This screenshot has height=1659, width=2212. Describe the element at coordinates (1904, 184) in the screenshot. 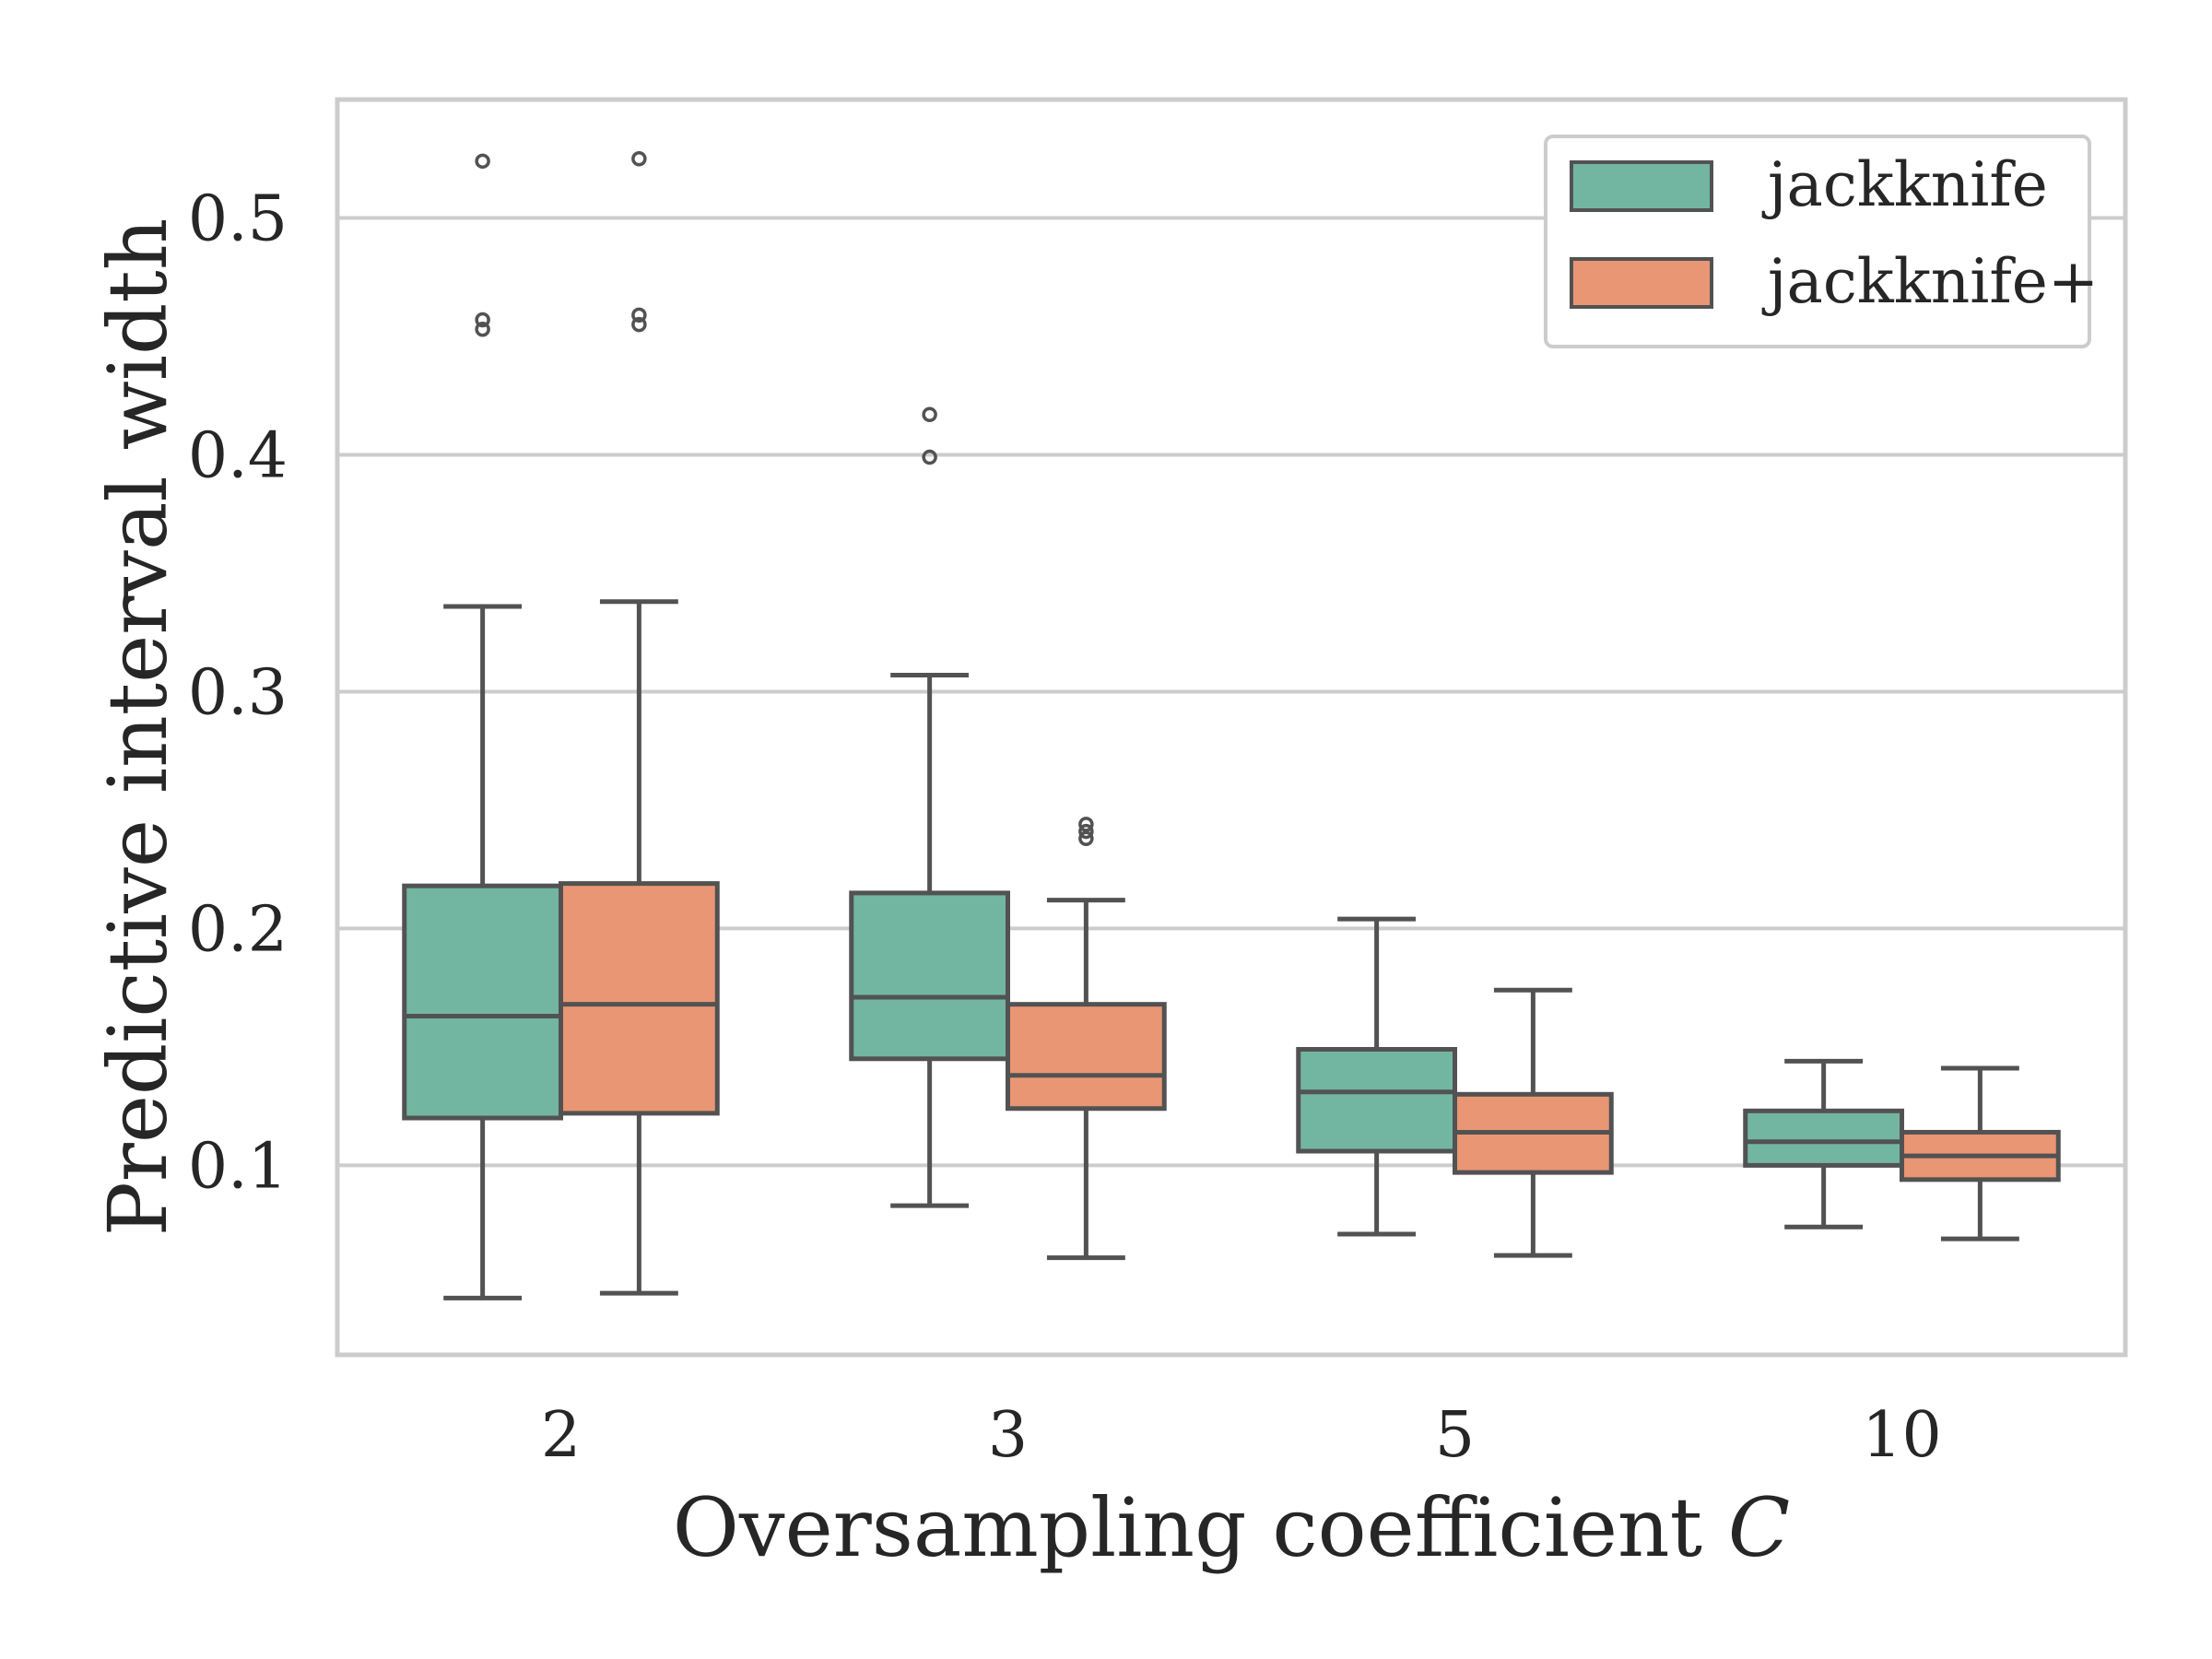

I see `legend-label-jackknife: jackknife` at that location.